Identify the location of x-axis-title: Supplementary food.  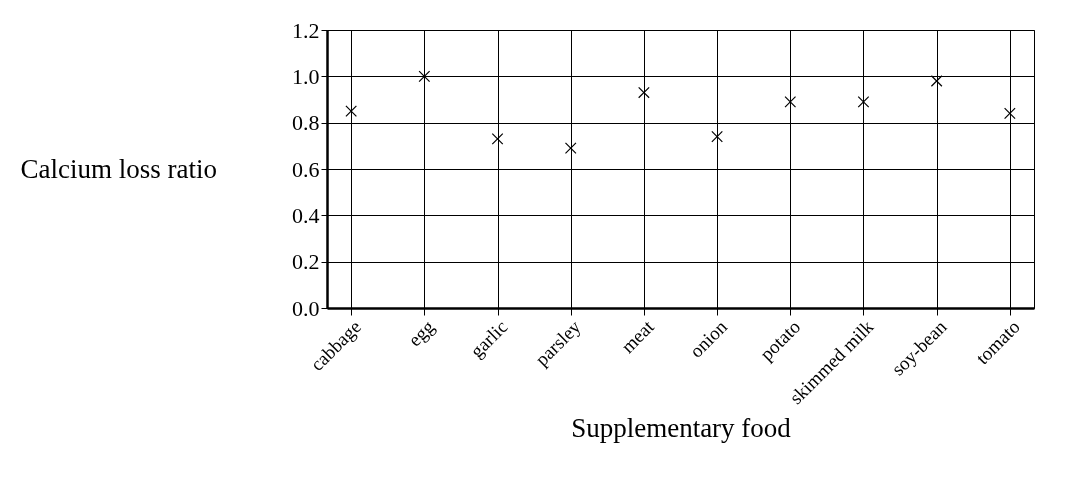
(681, 428).